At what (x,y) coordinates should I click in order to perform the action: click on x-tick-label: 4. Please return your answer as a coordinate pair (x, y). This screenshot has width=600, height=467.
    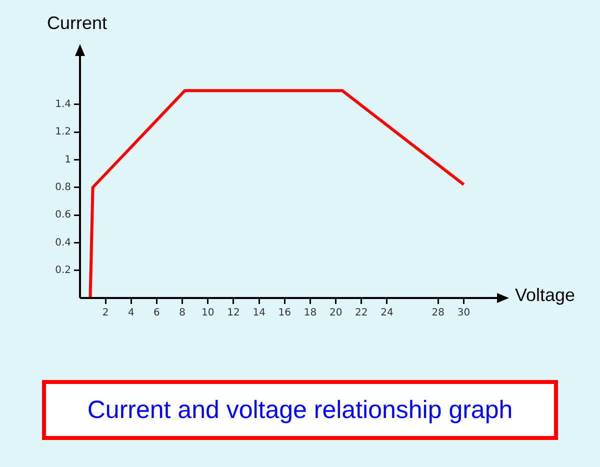
    Looking at the image, I should click on (131, 313).